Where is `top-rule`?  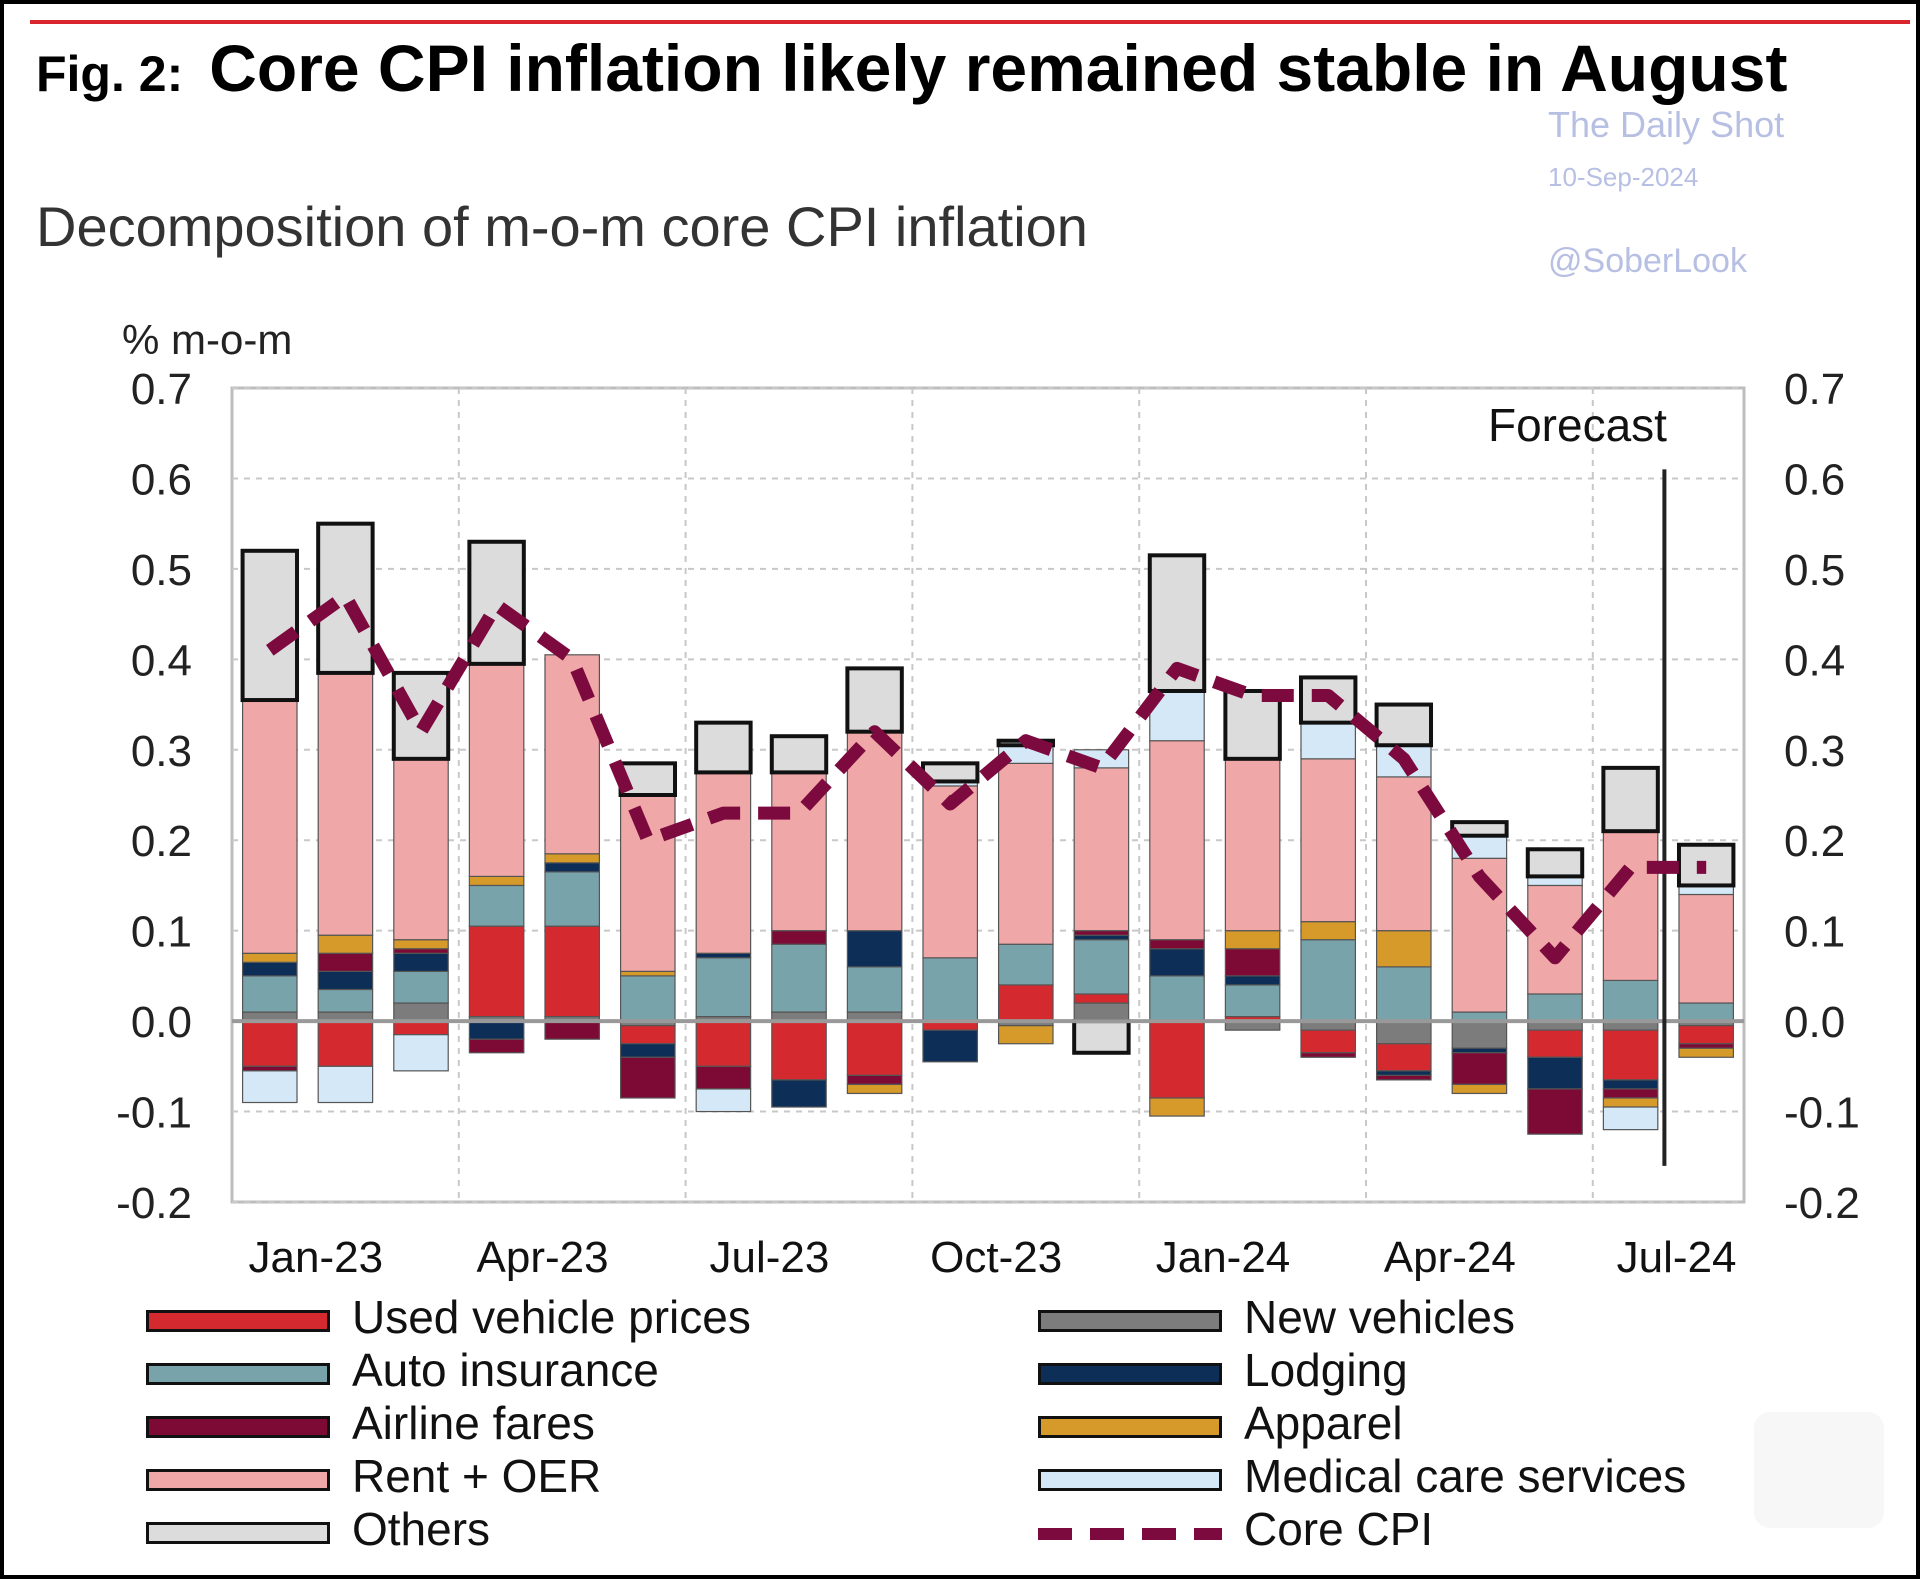
top-rule is located at coordinates (970, 22).